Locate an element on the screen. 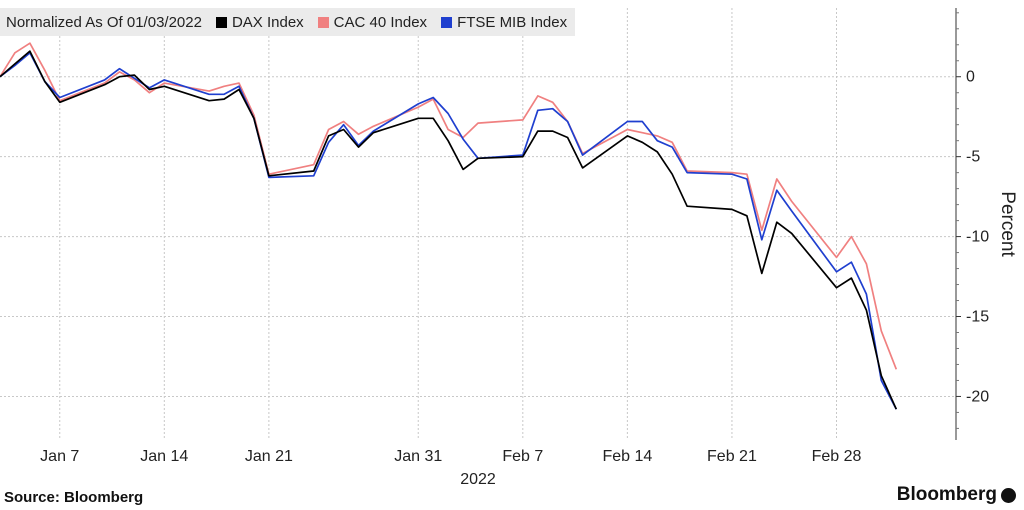 Image resolution: width=1024 pixels, height=510 pixels. y-tick-label: -20 is located at coordinates (977, 396).